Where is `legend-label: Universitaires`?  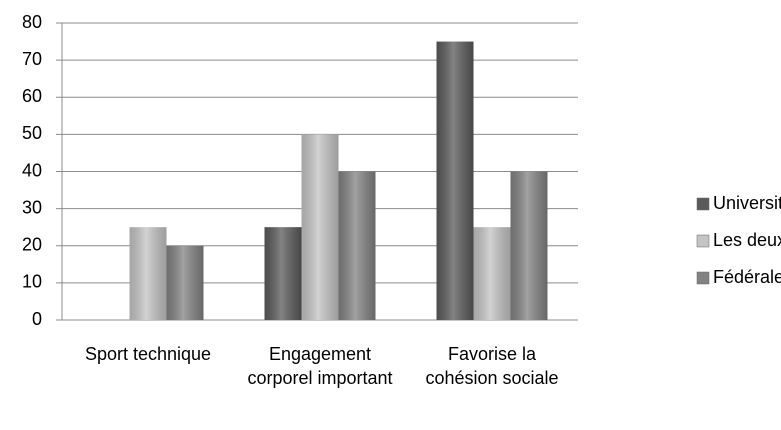 legend-label: Universitaires is located at coordinates (747, 203).